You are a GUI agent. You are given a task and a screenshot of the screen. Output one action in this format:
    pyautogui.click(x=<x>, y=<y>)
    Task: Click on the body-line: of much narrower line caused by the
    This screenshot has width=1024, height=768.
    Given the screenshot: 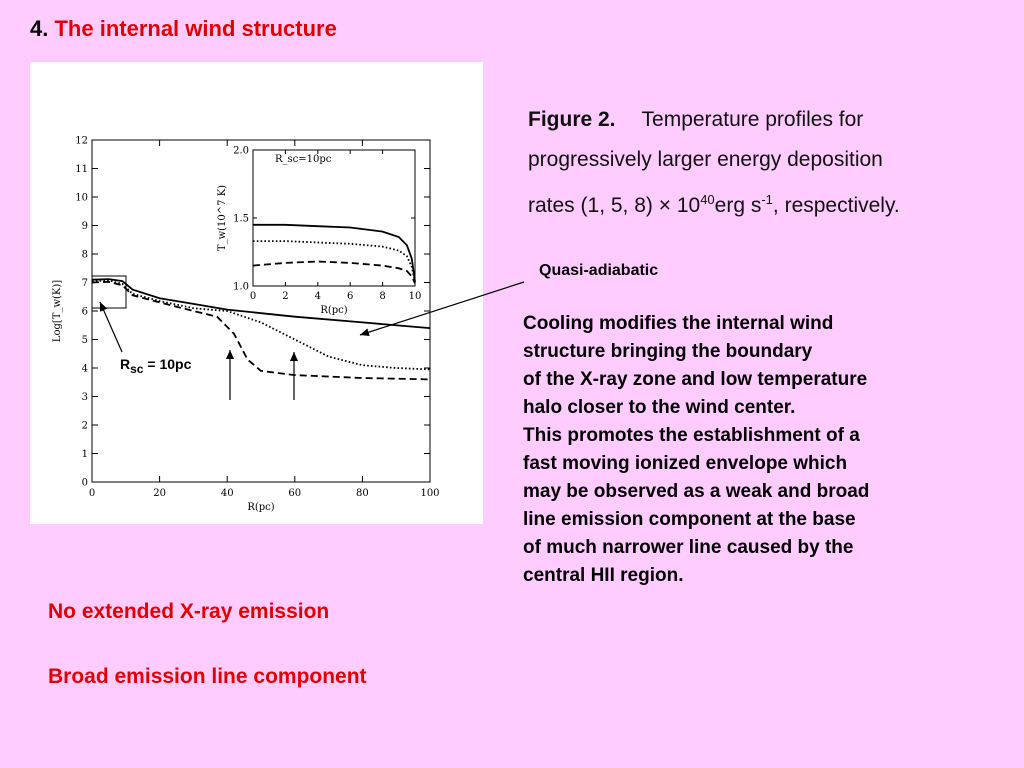 What is the action you would take?
    pyautogui.click(x=688, y=547)
    